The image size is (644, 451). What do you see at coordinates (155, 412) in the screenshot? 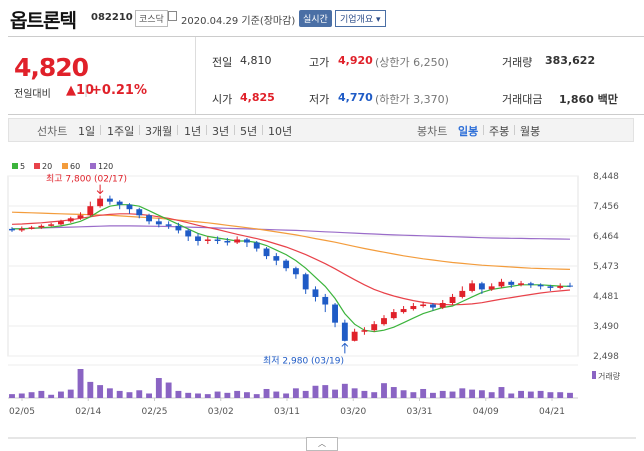
I see `x-tick-label: 02/25` at bounding box center [155, 412].